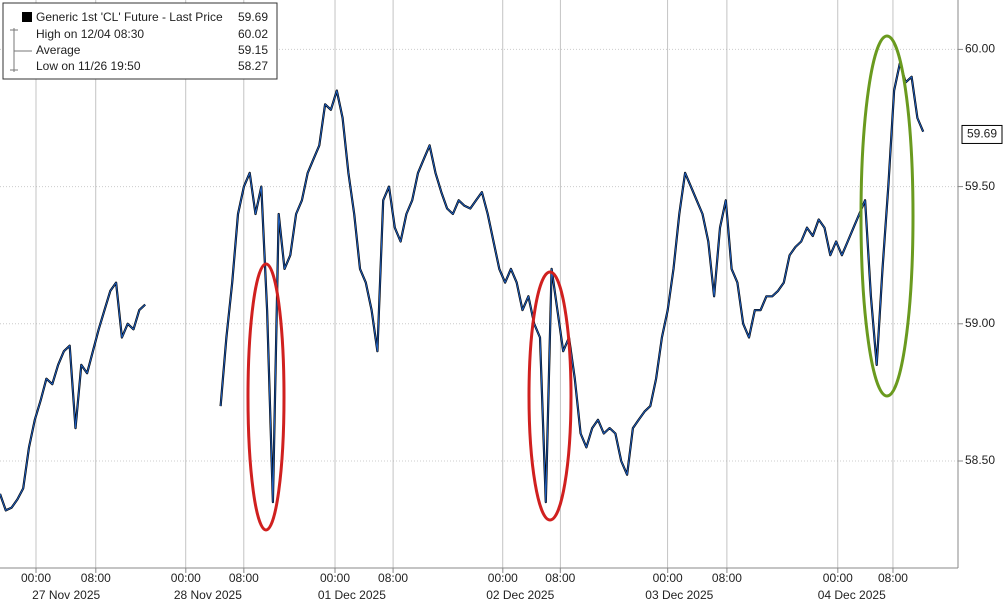 This screenshot has width=1003, height=604. What do you see at coordinates (27, 17) in the screenshot?
I see `legend-swatch` at bounding box center [27, 17].